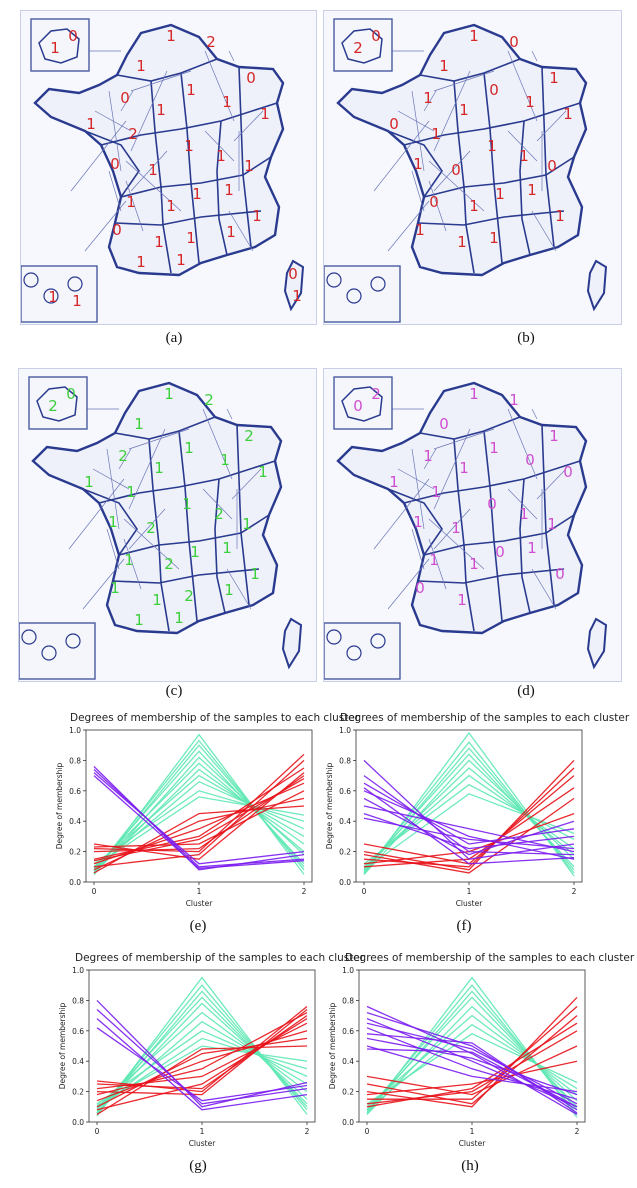  Describe the element at coordinates (57, 651) in the screenshot. I see `overseas-inset` at that location.